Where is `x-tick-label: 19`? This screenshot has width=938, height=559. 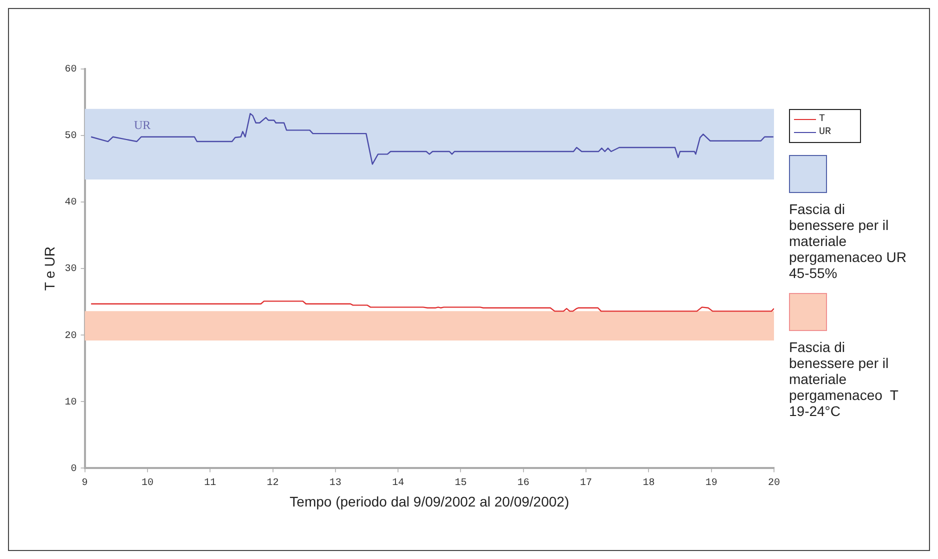
x-tick-label: 19 is located at coordinates (711, 483).